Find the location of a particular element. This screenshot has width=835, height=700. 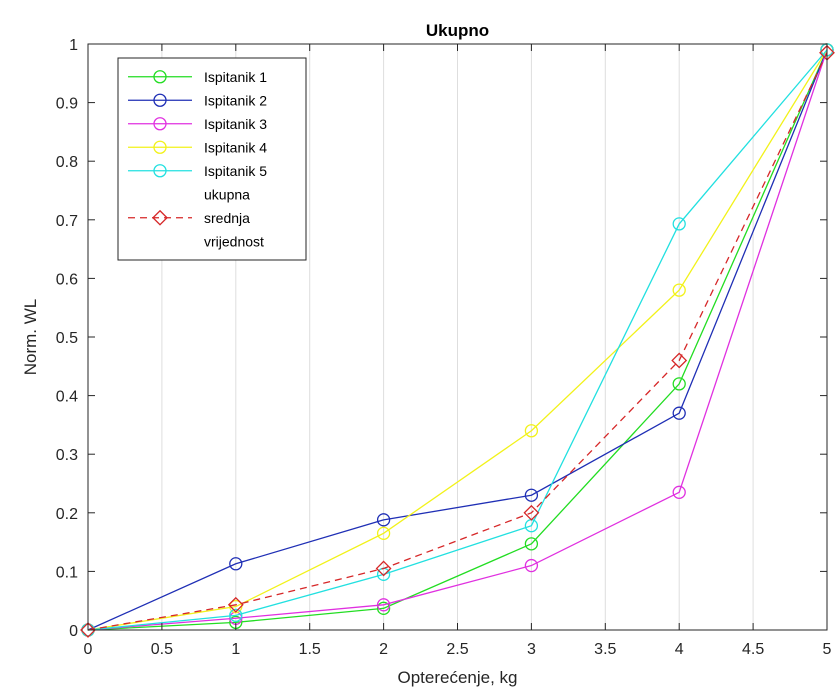

legend-entry: Ispitanik 2 is located at coordinates (197, 100).